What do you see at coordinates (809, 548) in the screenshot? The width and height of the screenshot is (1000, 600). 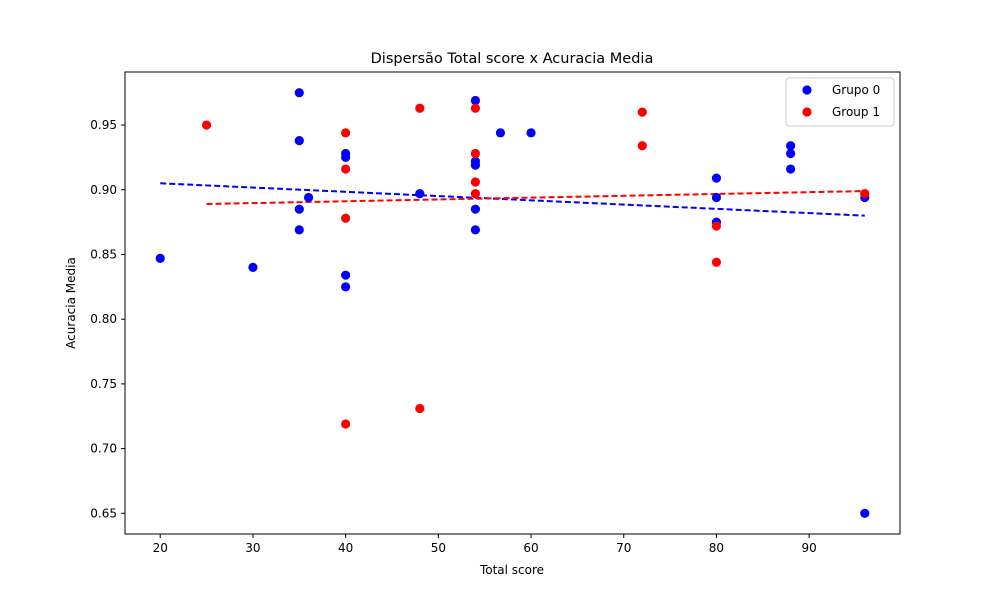 I see `x-tick-label: 90` at bounding box center [809, 548].